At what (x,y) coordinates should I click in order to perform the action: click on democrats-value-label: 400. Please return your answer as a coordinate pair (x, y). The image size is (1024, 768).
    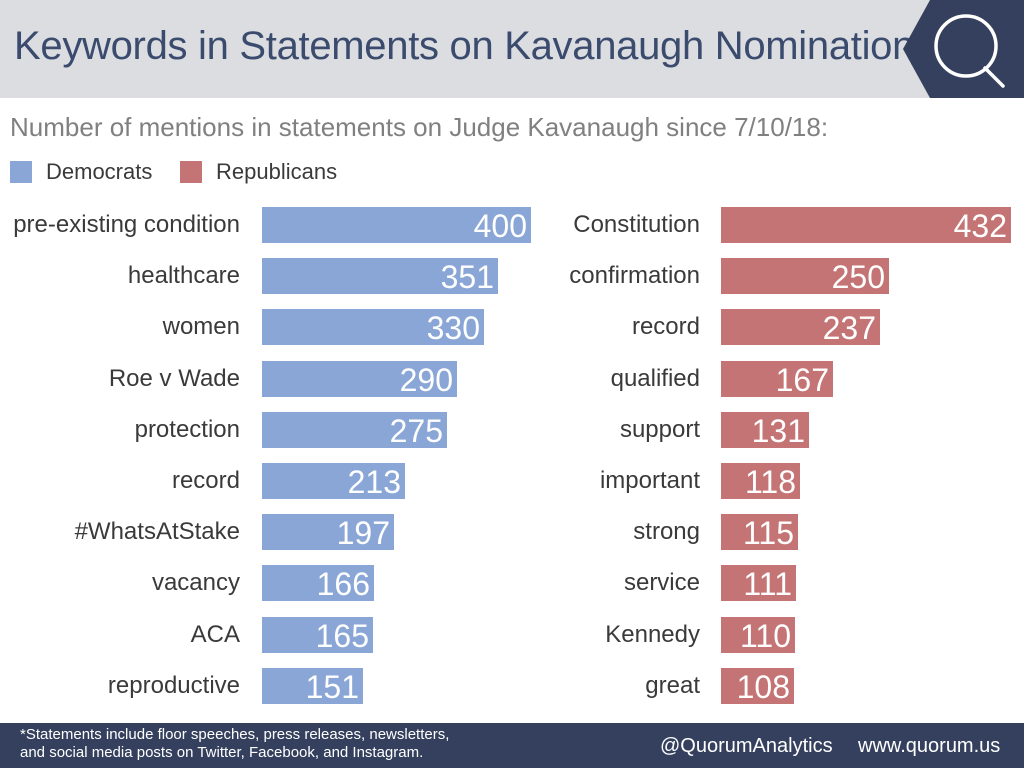
    Looking at the image, I should click on (500, 226).